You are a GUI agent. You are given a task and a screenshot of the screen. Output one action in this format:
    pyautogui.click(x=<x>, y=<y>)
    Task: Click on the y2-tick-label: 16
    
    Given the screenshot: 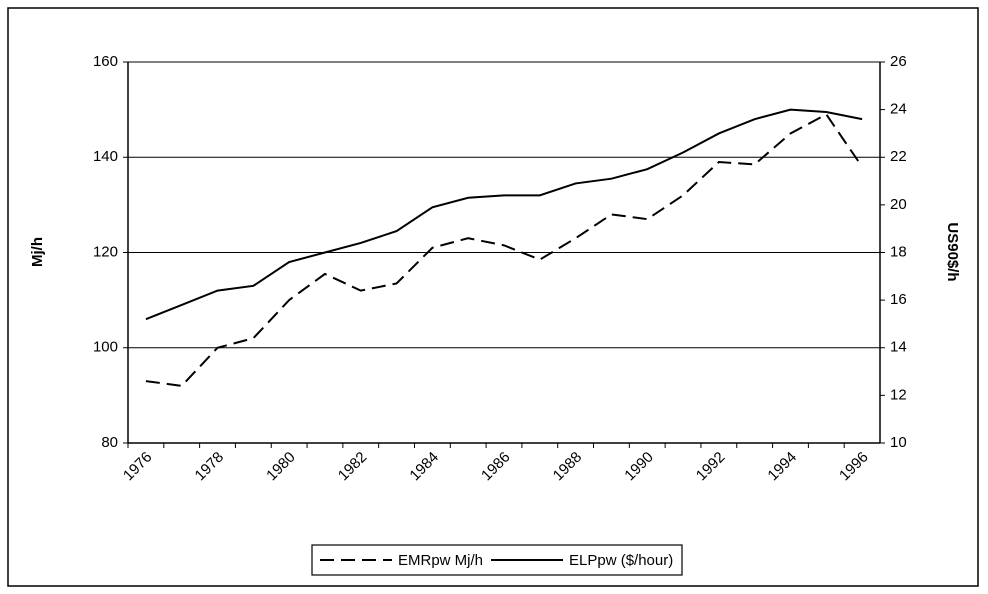 What is the action you would take?
    pyautogui.click(x=898, y=299)
    